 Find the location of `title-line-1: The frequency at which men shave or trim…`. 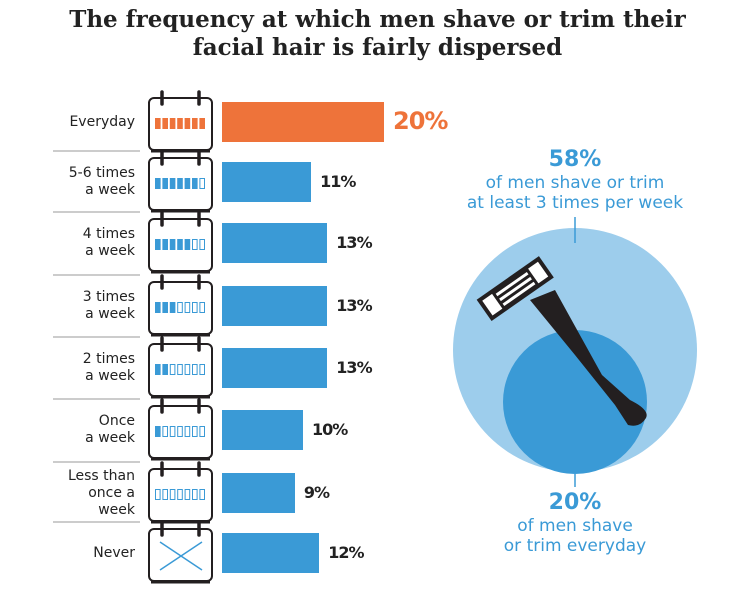

title-line-1: The frequency at which men shave or trim… is located at coordinates (377, 19).